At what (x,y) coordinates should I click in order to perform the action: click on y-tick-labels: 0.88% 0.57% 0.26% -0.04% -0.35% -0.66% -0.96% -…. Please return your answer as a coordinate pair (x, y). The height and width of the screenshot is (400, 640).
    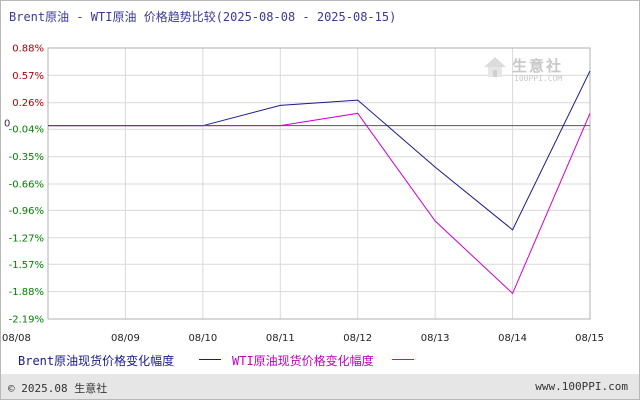
    Looking at the image, I should click on (26, 185).